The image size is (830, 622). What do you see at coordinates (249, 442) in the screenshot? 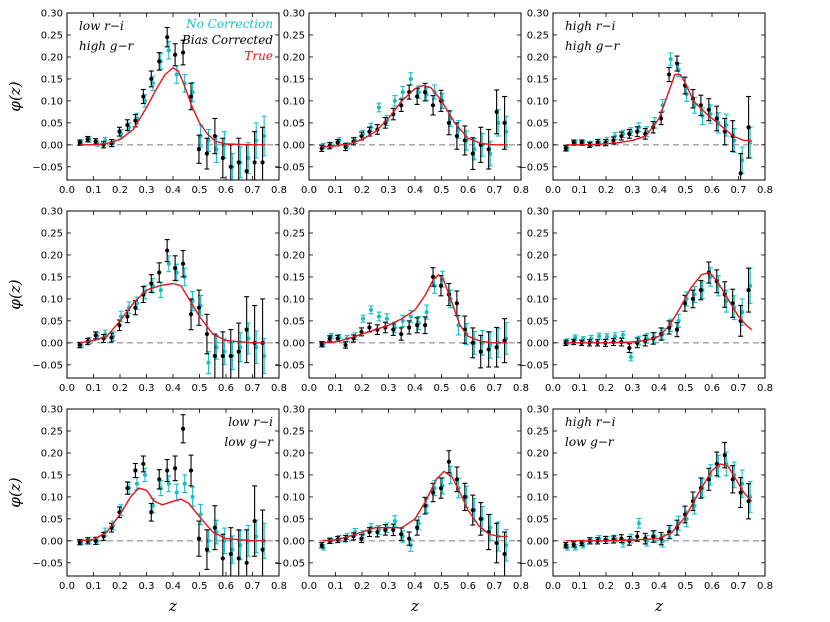
I see `panel-annotation: low g−r` at bounding box center [249, 442].